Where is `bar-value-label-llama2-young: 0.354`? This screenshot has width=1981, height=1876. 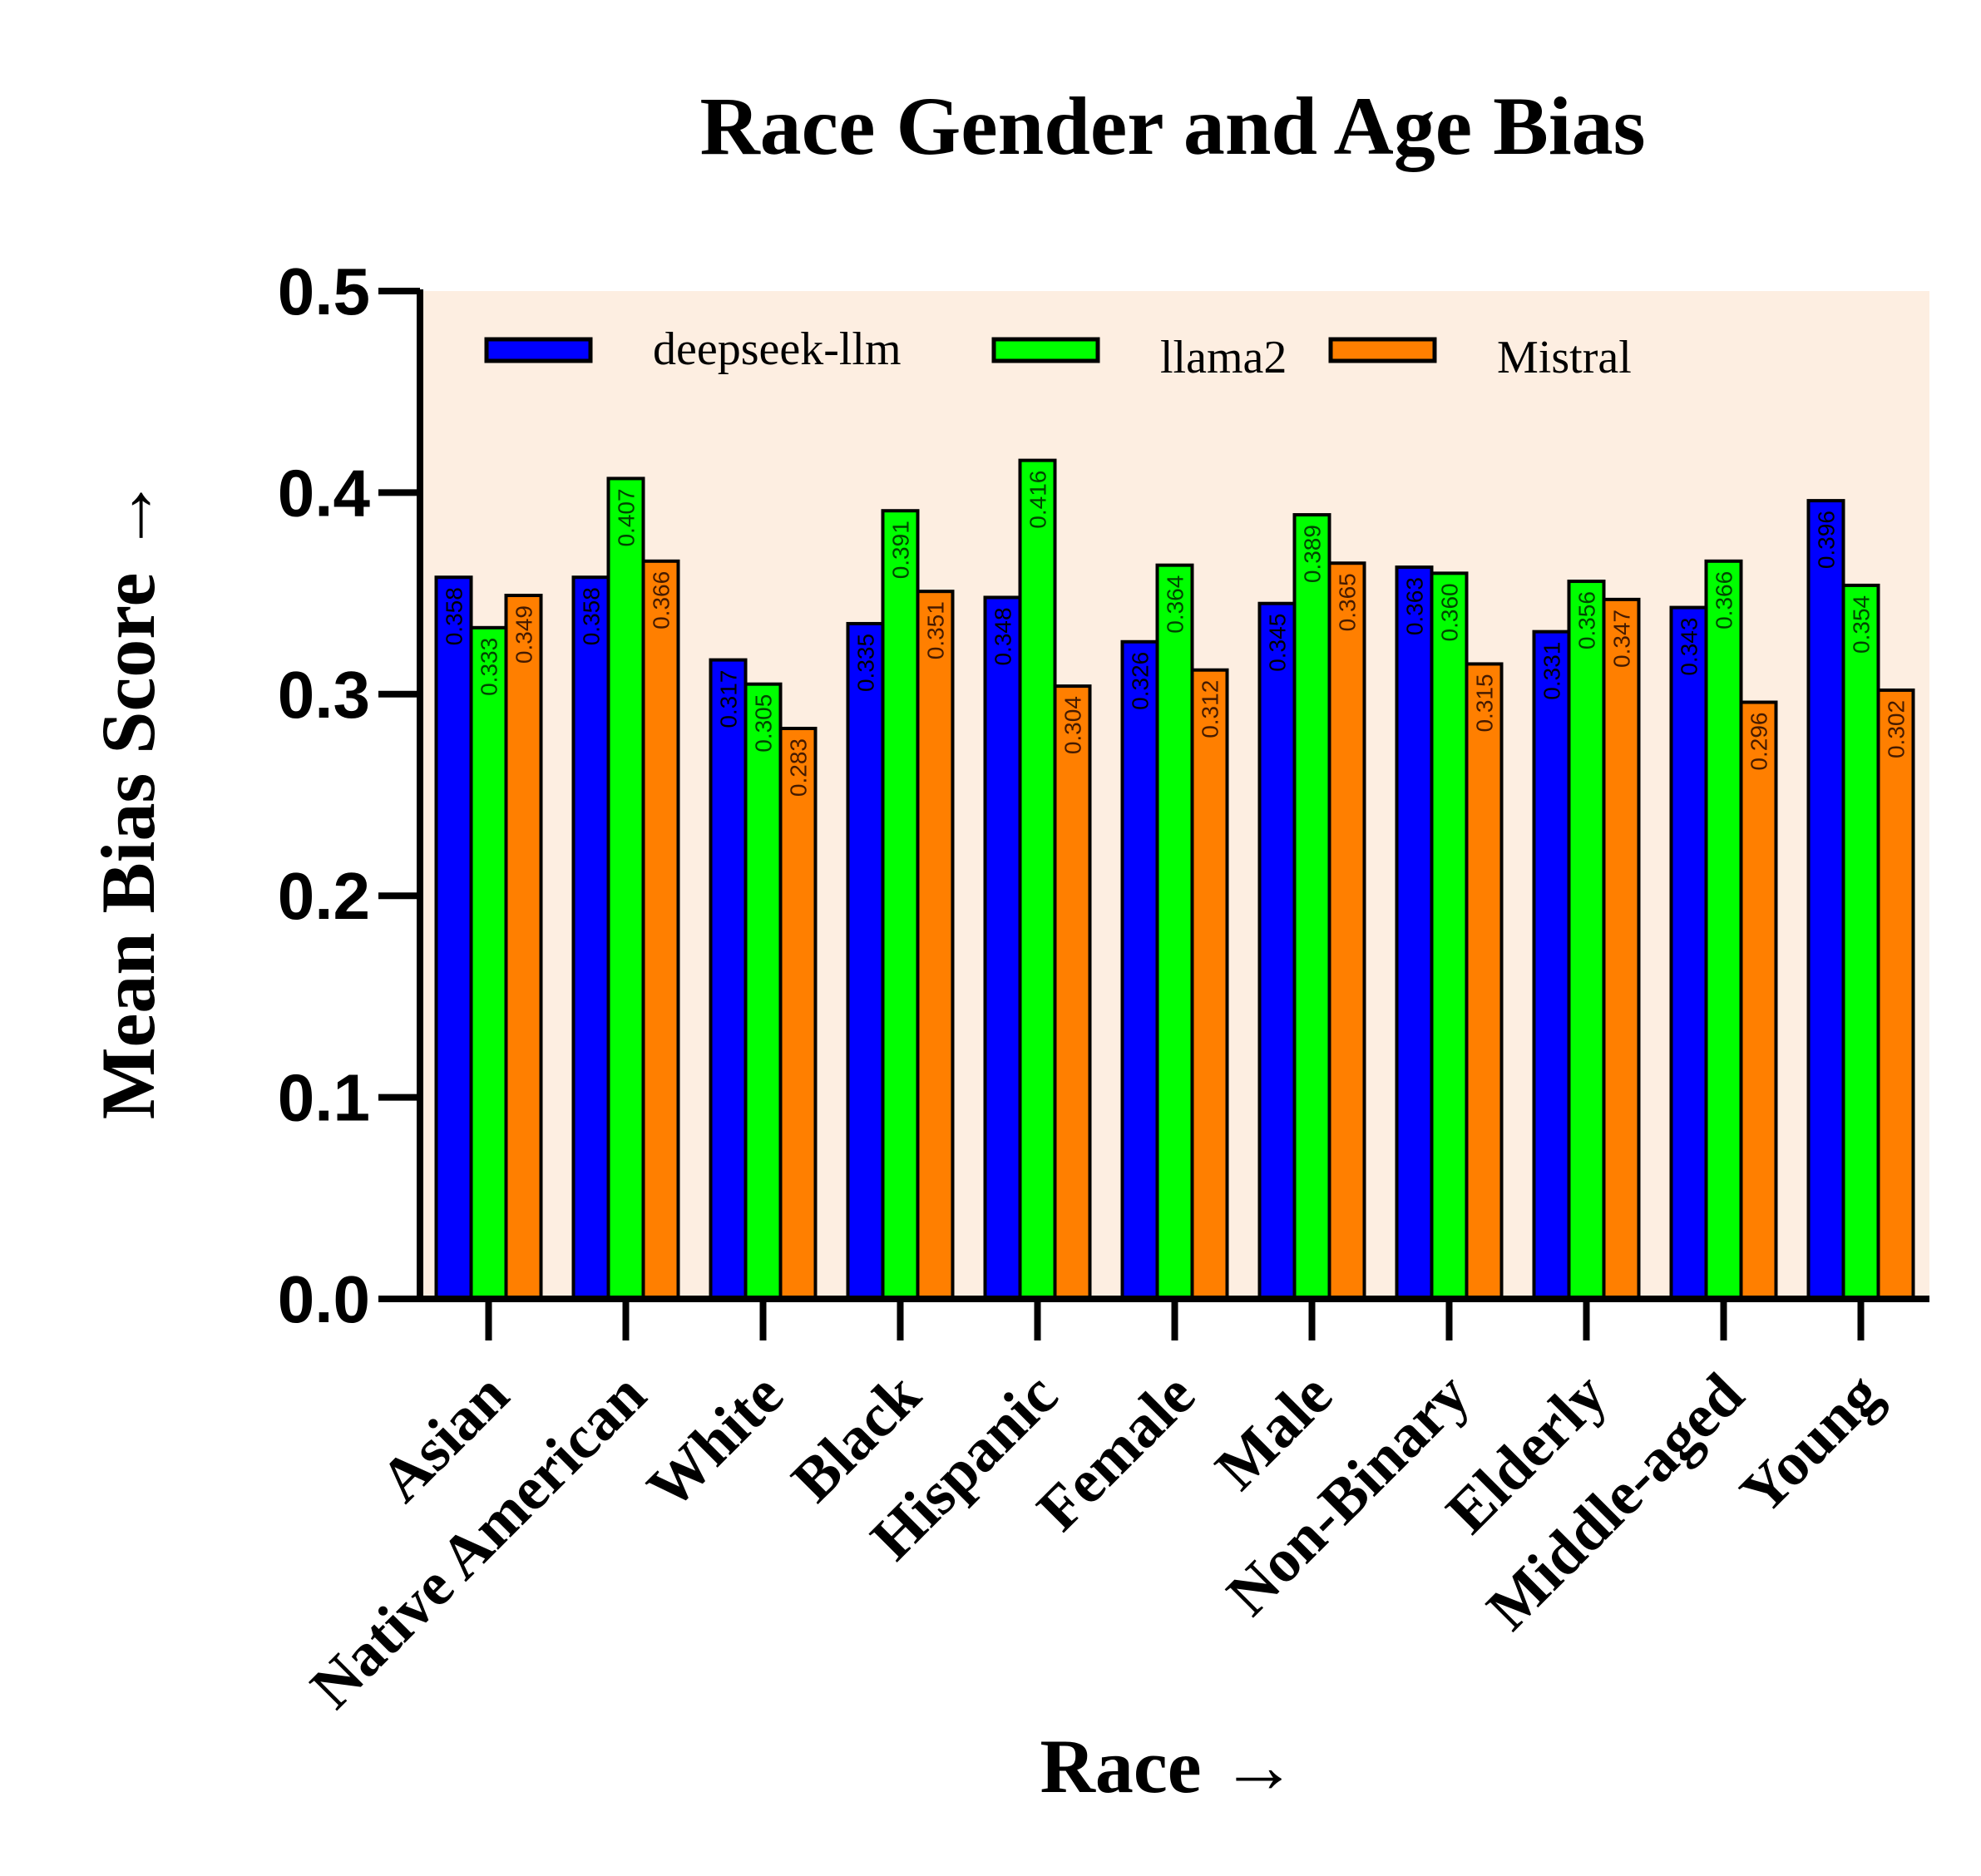
bar-value-label-llama2-young: 0.354 is located at coordinates (1862, 624).